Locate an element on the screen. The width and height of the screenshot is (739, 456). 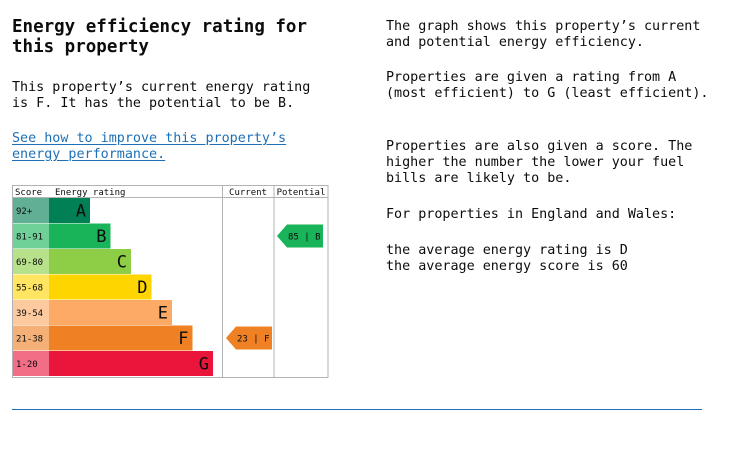
average-rating-text: the average energy rating is D is located at coordinates (507, 250).